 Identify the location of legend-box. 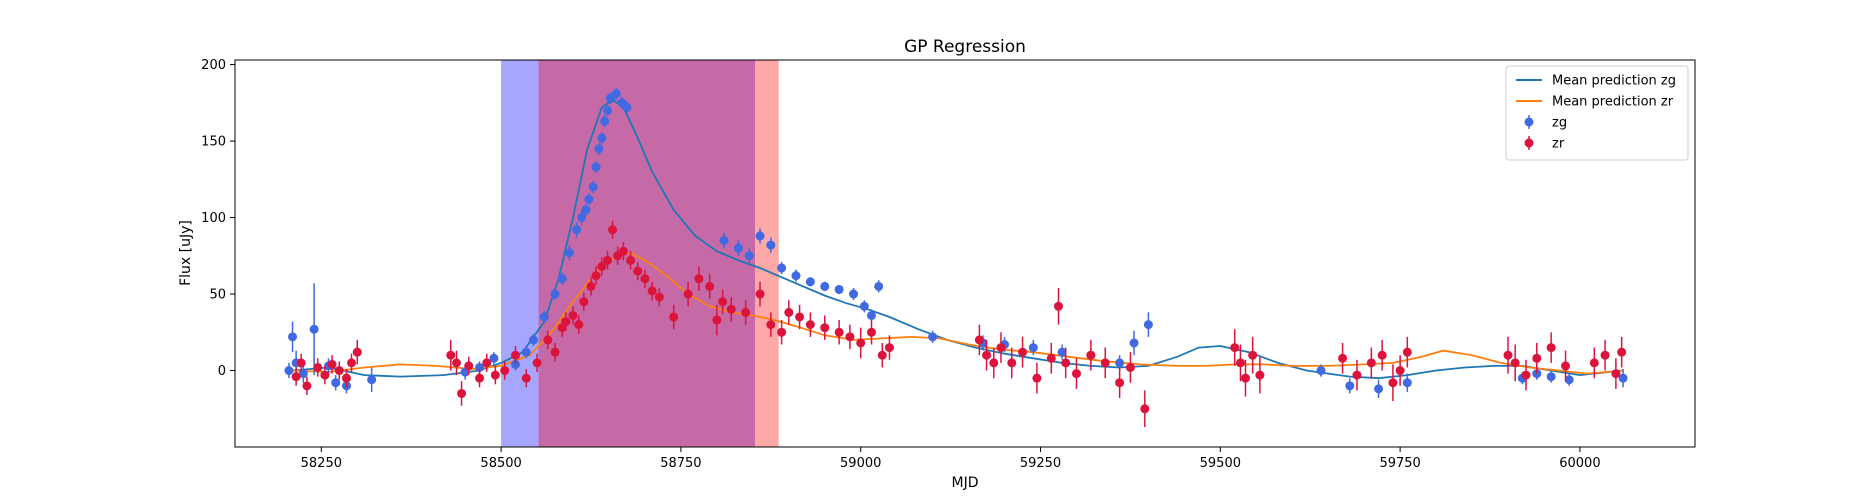
(1597, 113).